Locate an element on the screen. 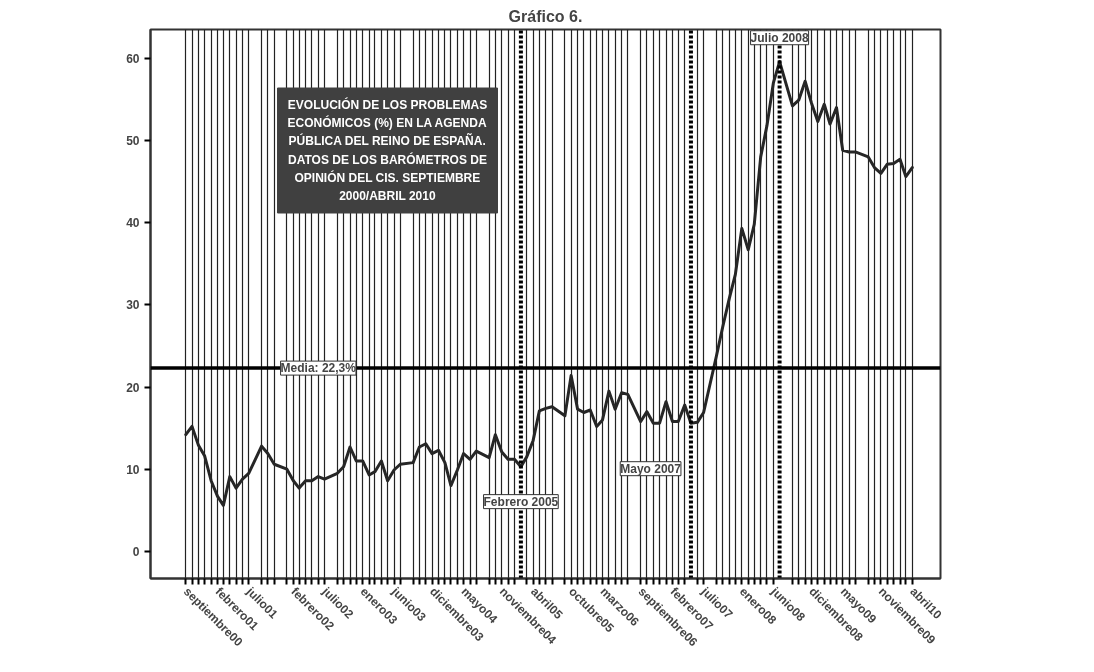  ref-line-label: Febrero 2005 is located at coordinates (521, 501).